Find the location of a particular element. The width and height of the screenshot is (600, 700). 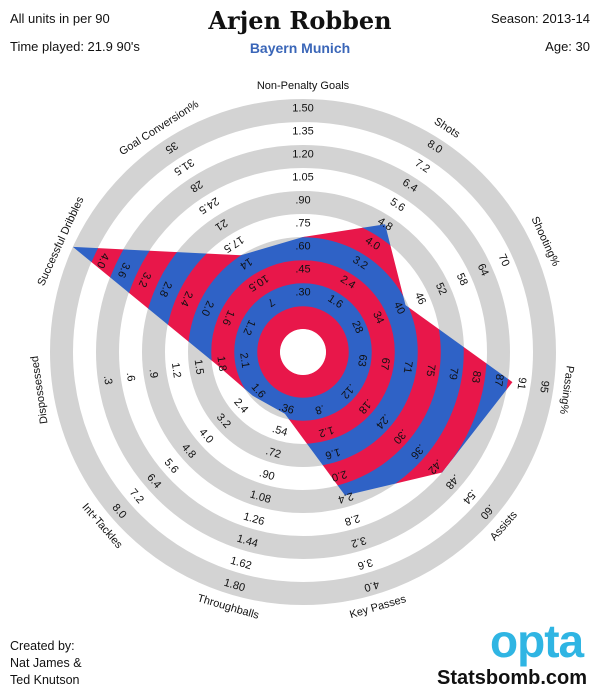

tick-label: .72 is located at coordinates (273, 453).